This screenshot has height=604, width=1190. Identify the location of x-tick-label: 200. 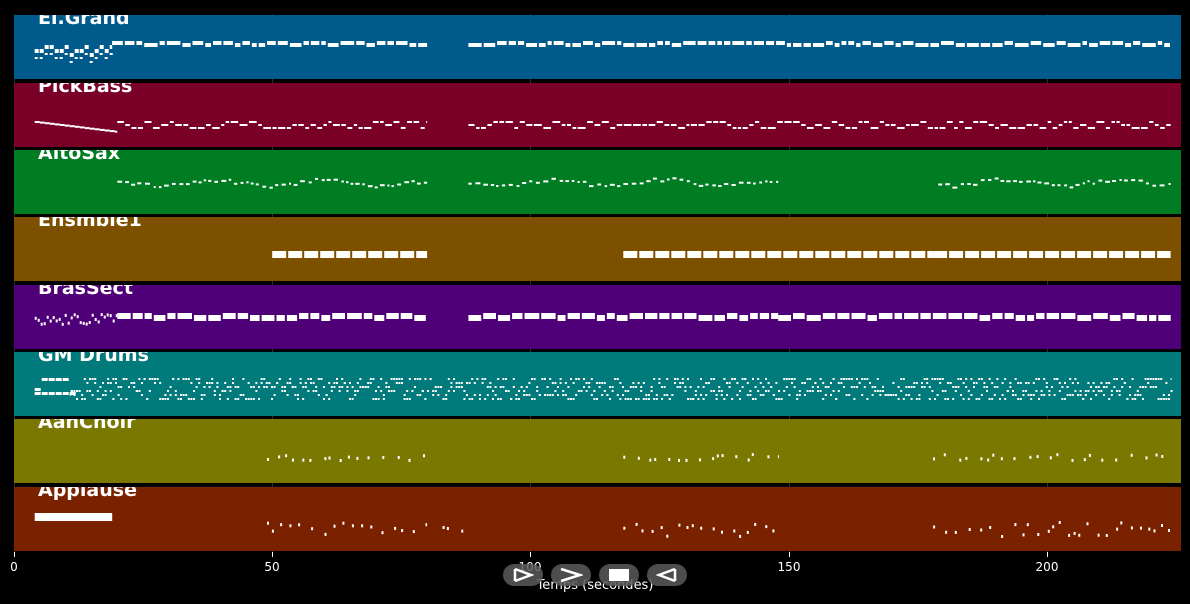
(1047, 567).